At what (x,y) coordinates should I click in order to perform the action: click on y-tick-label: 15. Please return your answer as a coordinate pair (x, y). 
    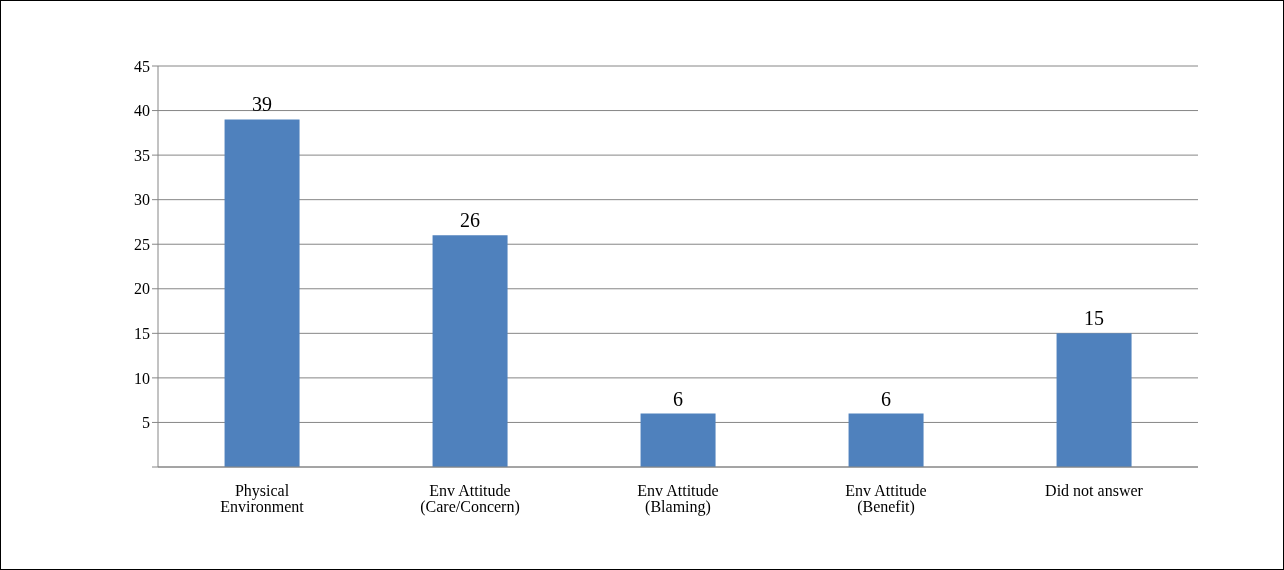
    Looking at the image, I should click on (142, 334).